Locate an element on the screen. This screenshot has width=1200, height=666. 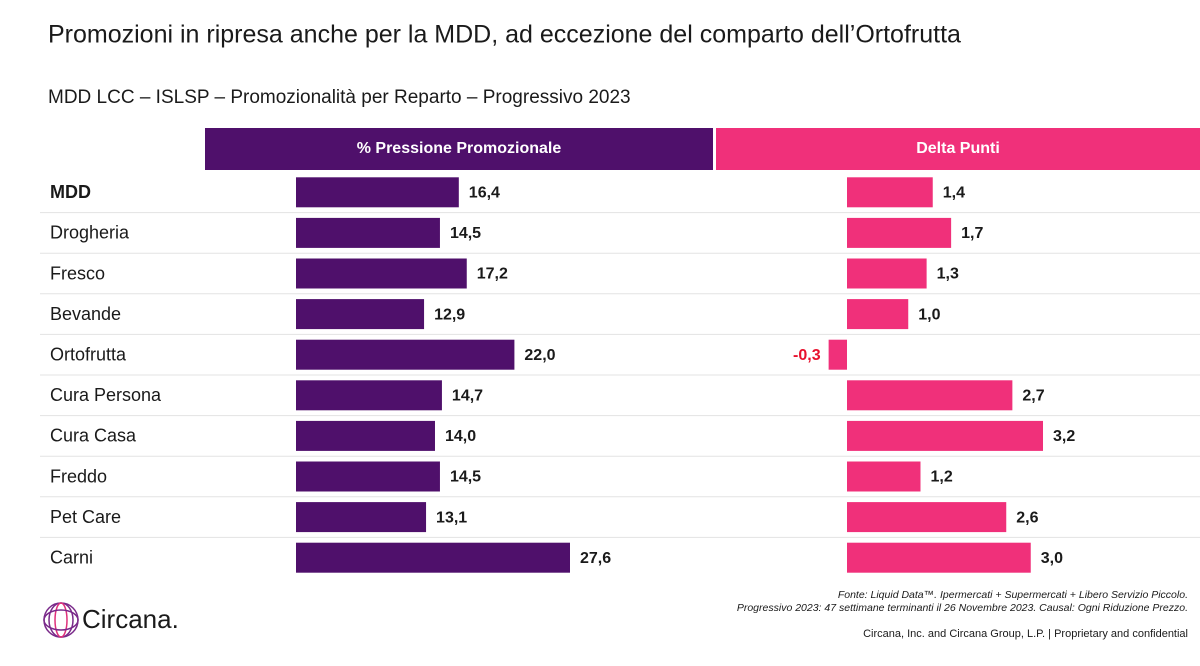
category-label: Fresco is located at coordinates (77, 273).